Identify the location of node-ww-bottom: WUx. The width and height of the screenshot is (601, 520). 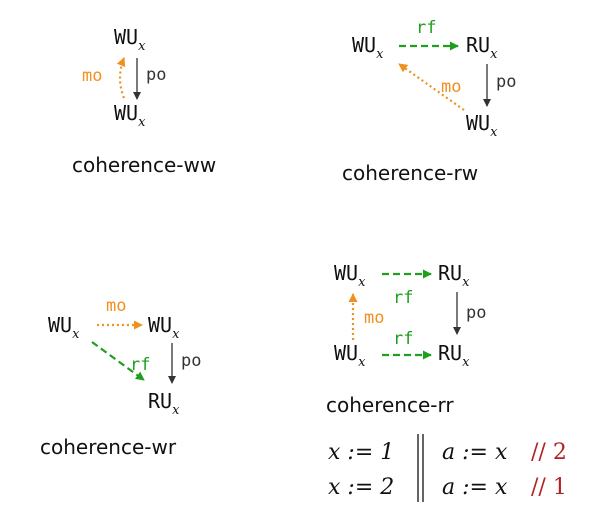
(130, 115).